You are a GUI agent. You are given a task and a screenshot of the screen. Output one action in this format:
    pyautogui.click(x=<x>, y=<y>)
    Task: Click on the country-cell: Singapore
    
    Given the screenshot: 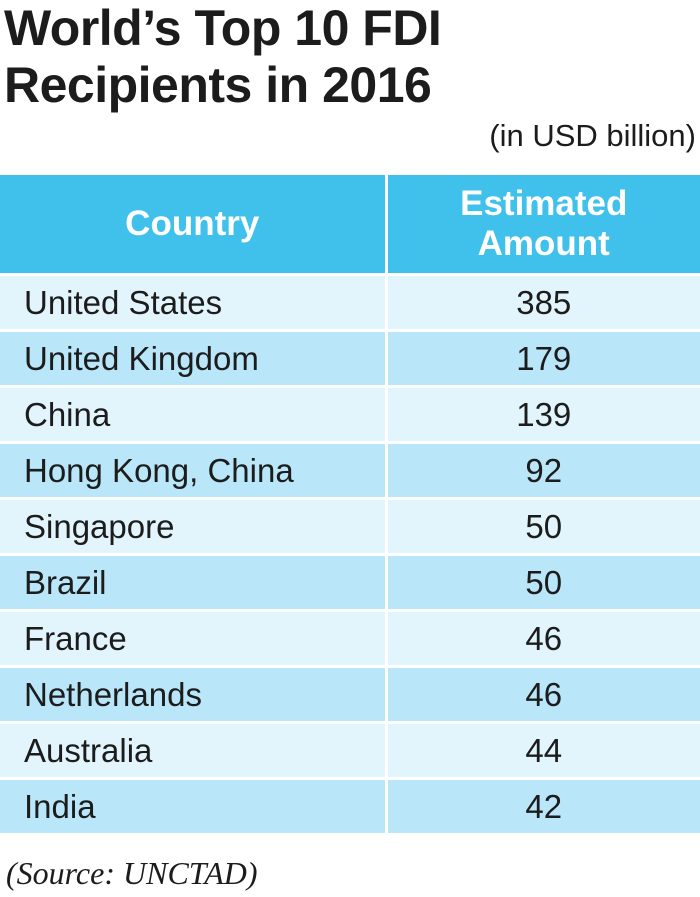 What is the action you would take?
    pyautogui.click(x=194, y=526)
    